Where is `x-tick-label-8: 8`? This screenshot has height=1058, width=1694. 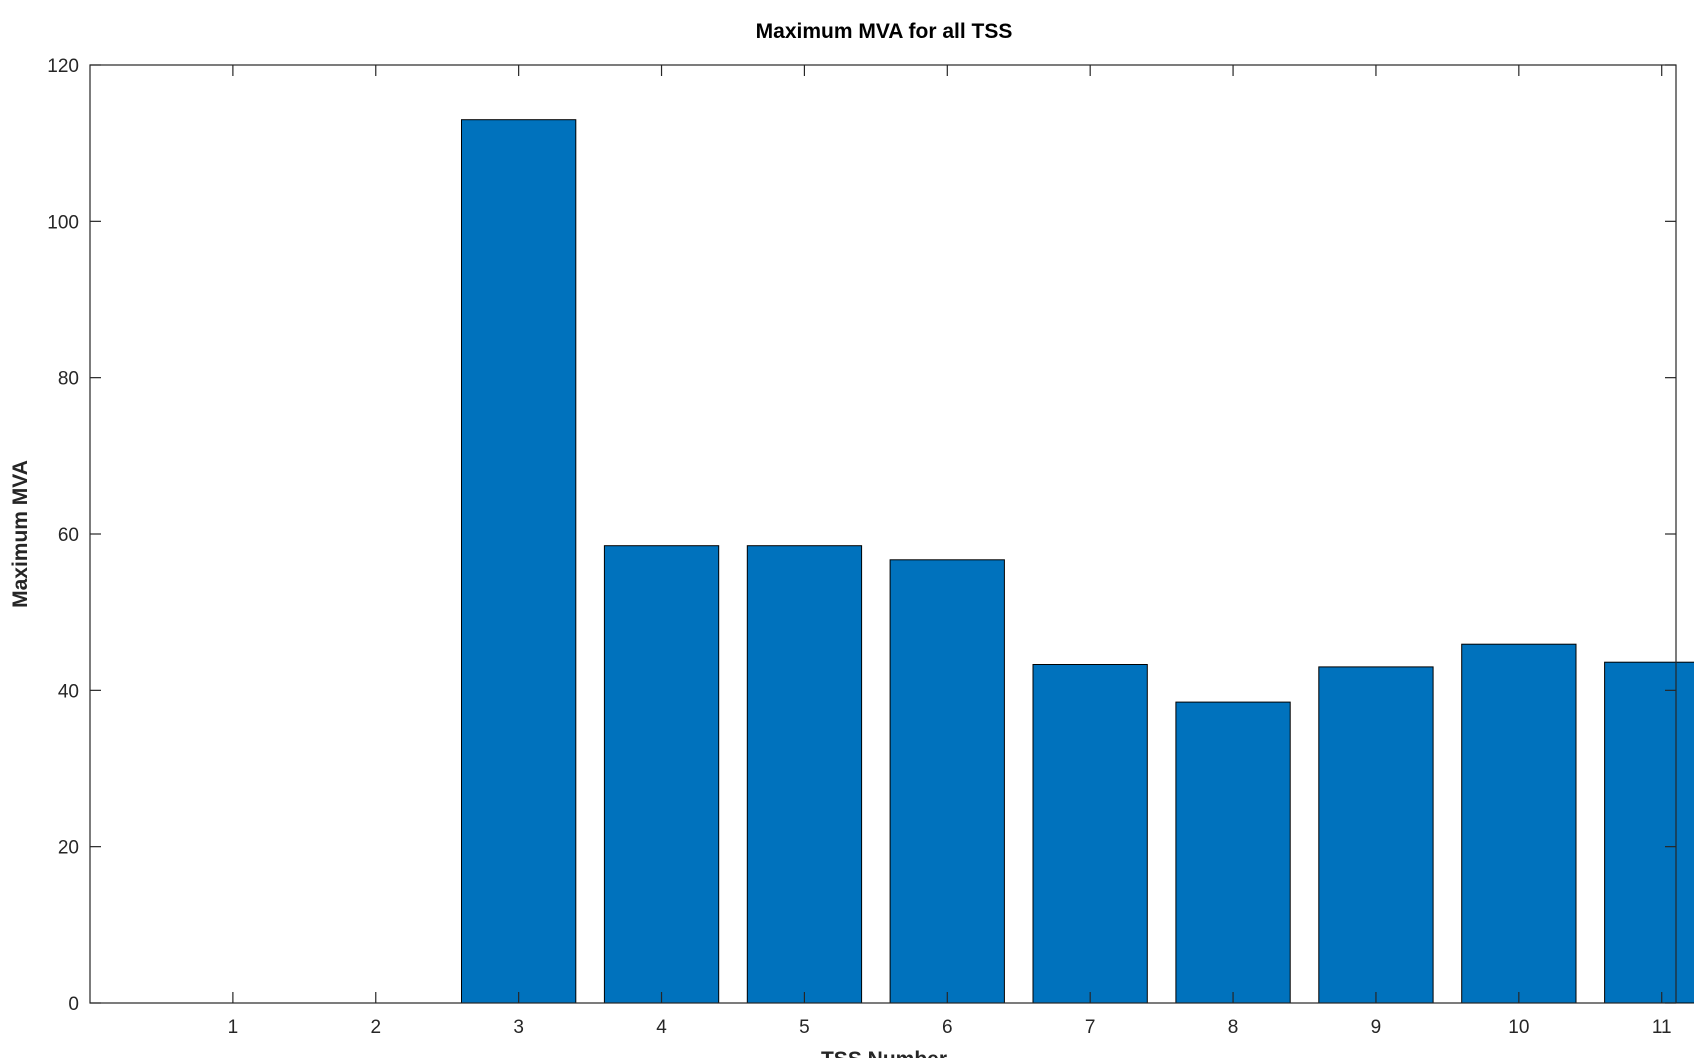 x-tick-label-8: 8 is located at coordinates (1233, 1027).